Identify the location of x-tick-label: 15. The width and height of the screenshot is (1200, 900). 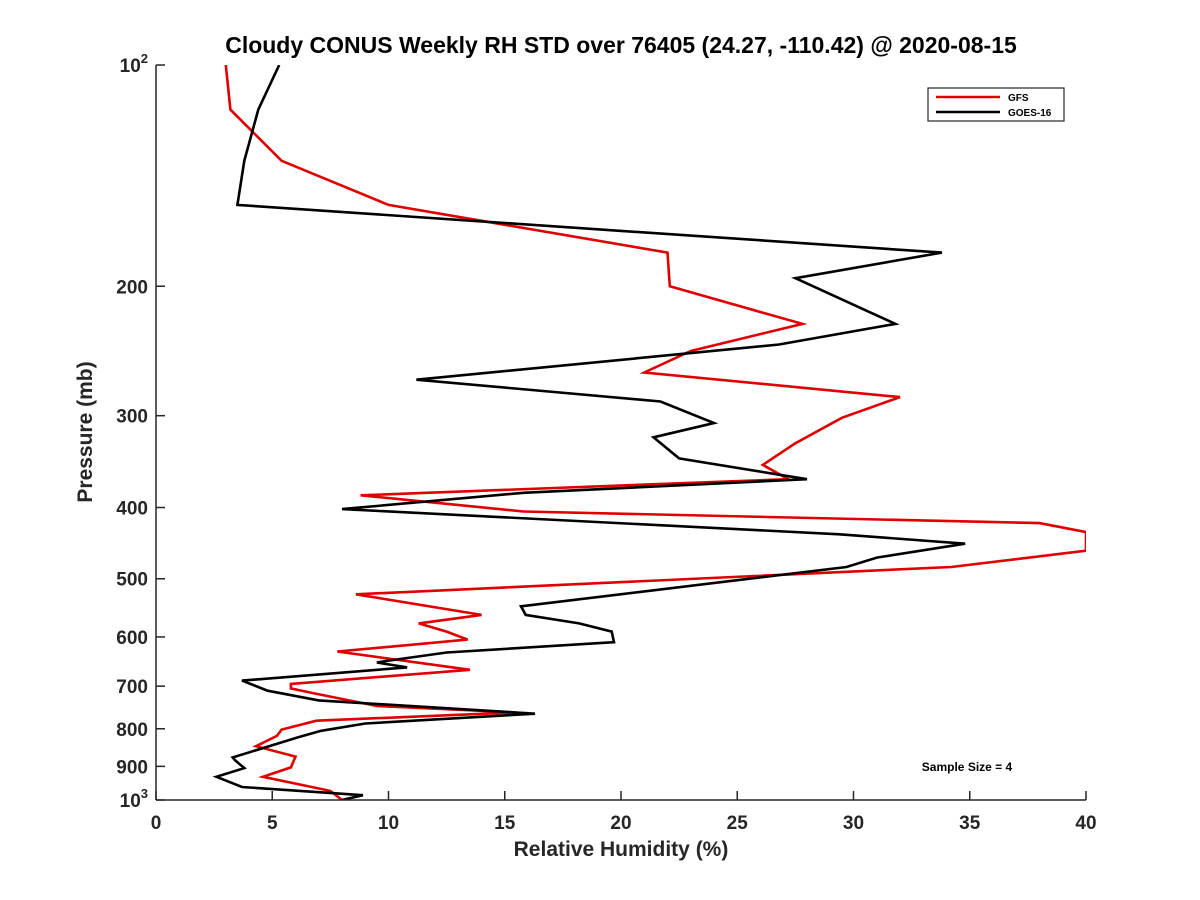
(505, 823).